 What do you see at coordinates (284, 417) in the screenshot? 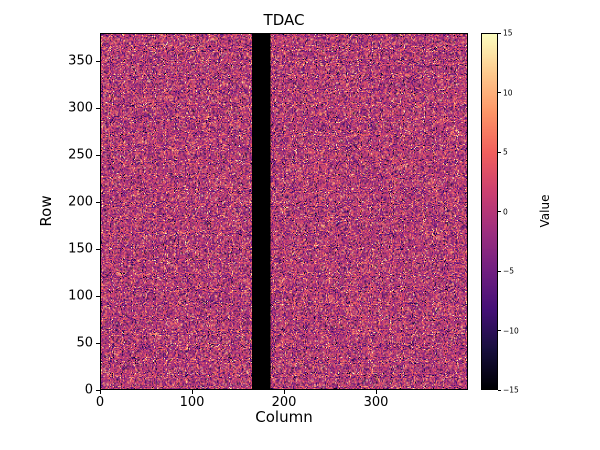
I see `x-axis-label: Column` at bounding box center [284, 417].